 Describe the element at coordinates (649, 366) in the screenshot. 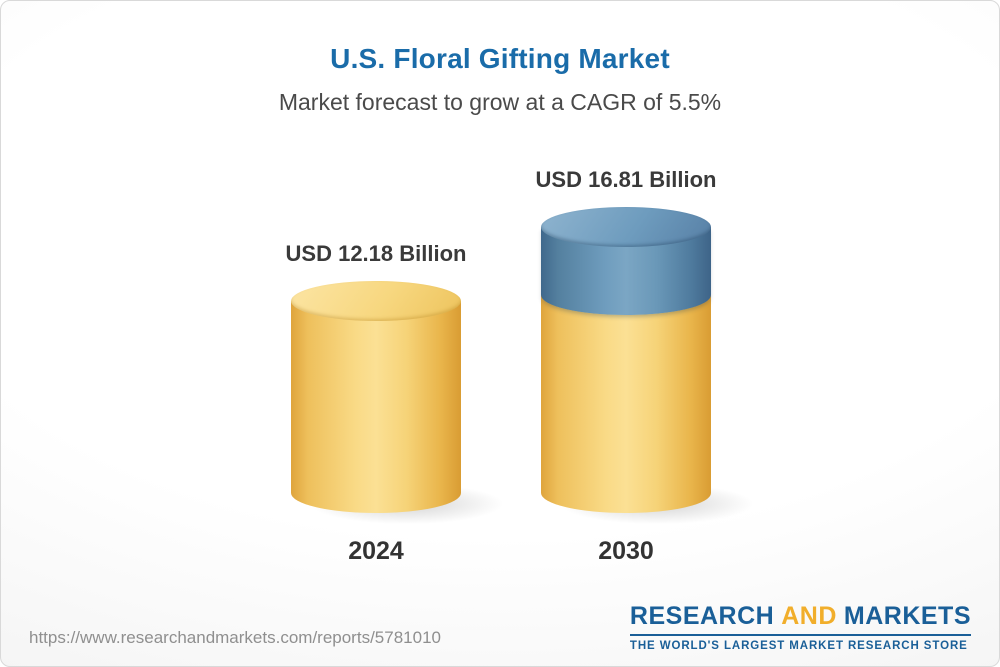

I see `cylinder-bar-2030` at that location.